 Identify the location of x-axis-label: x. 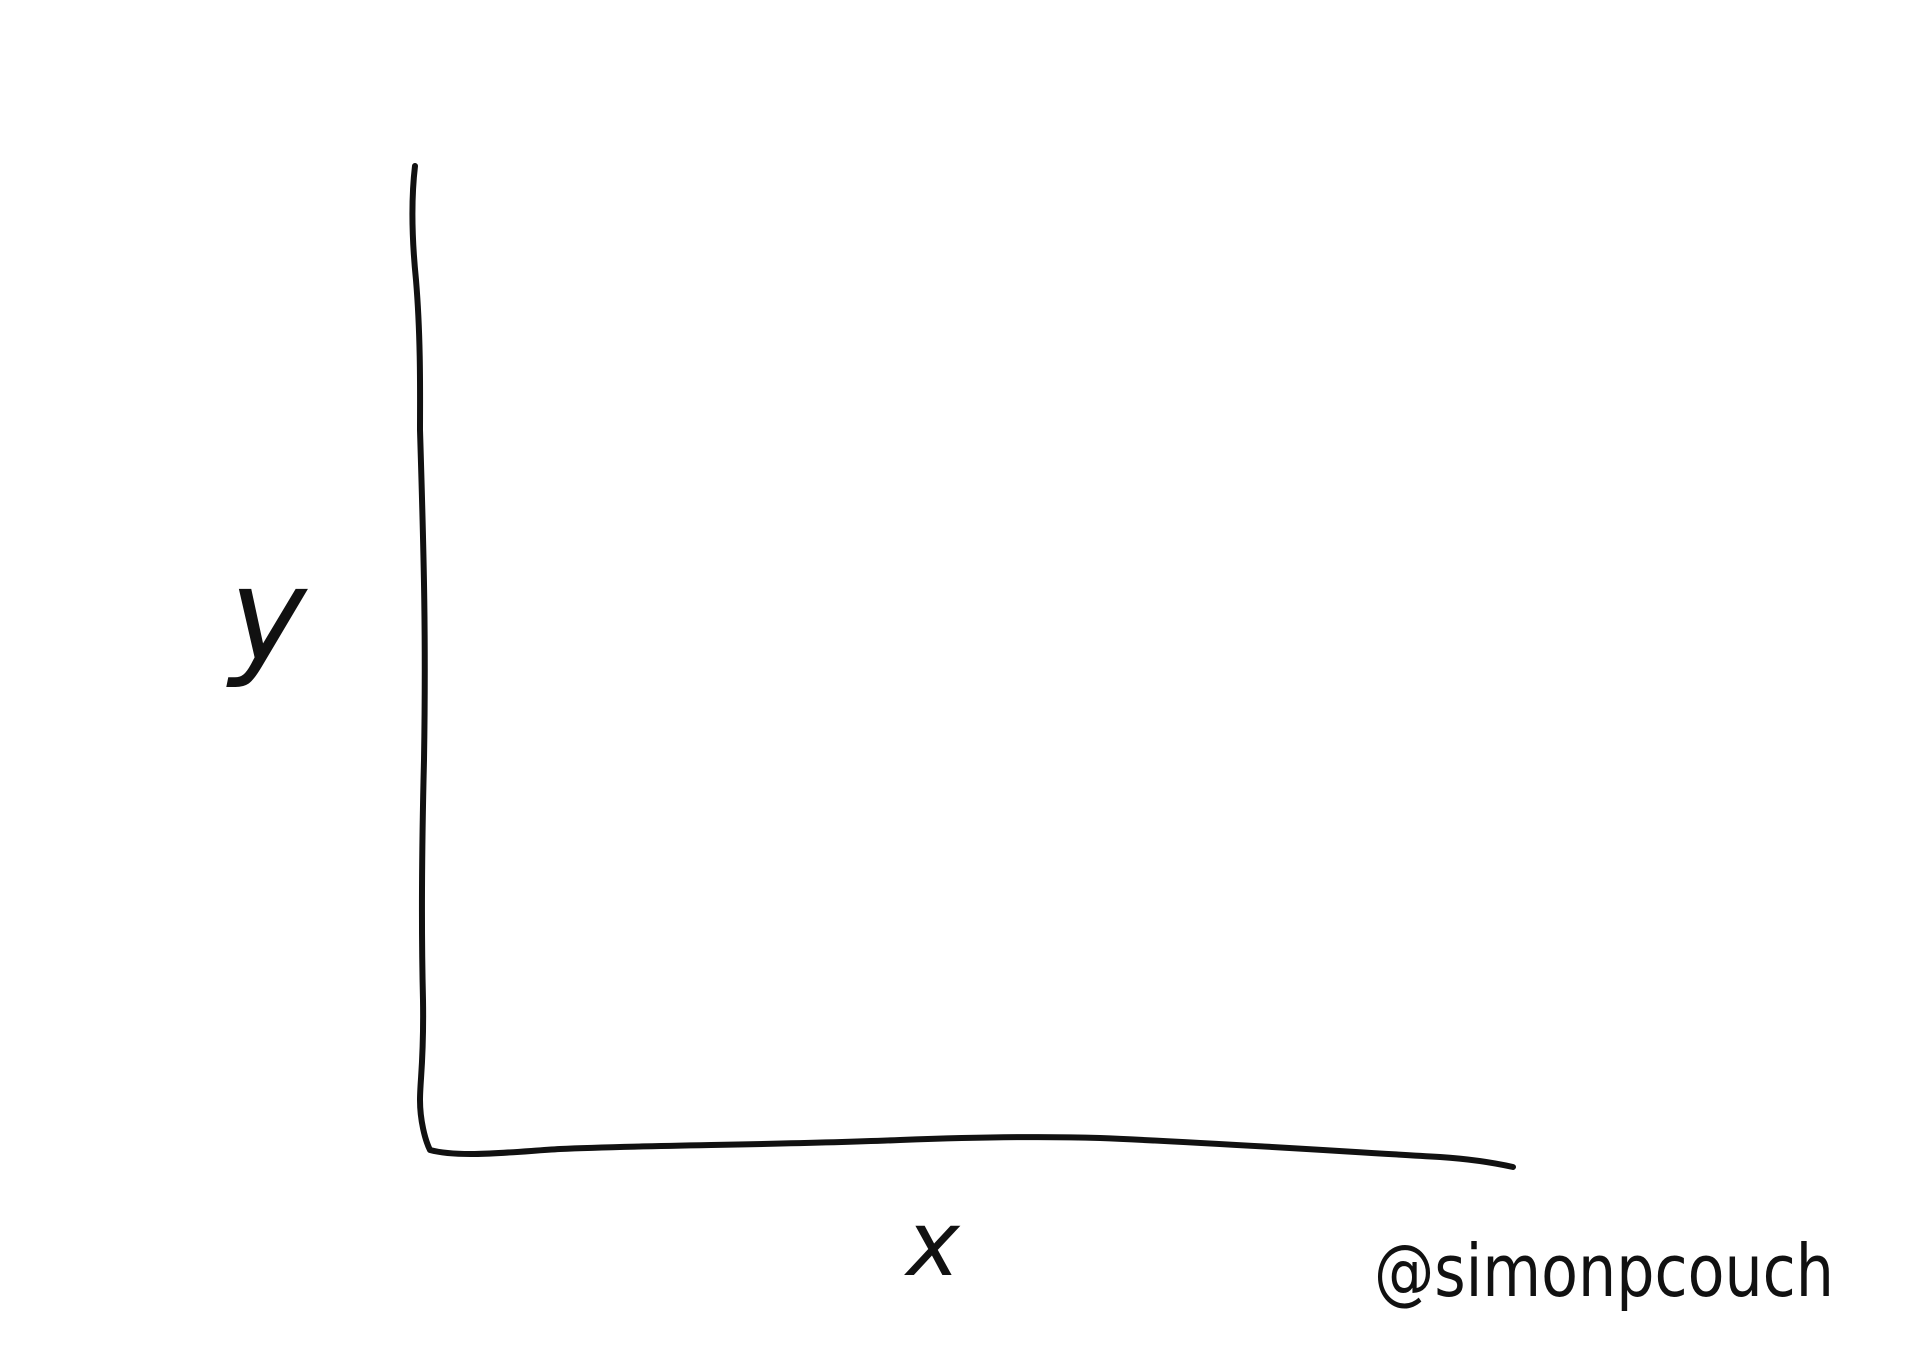
(932, 1244).